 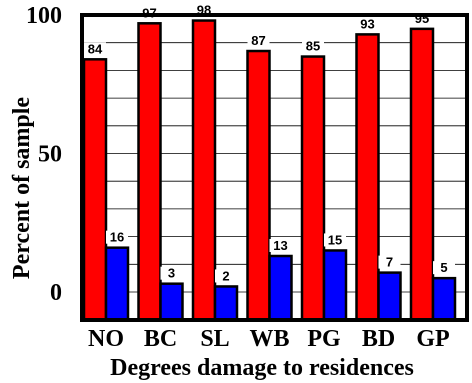 I want to click on y-axis-title: Percent of sample, so click(x=22, y=188).